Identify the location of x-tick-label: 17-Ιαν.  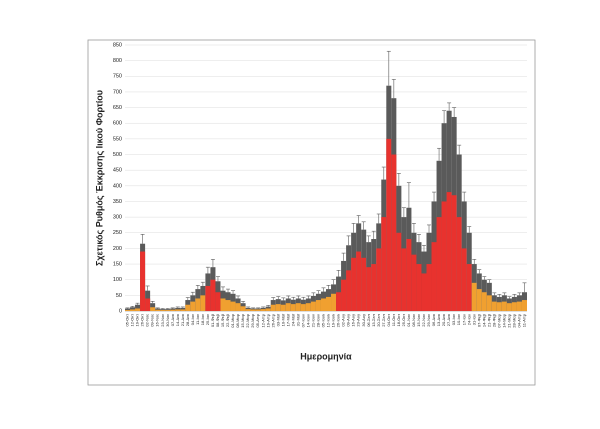
(463, 319).